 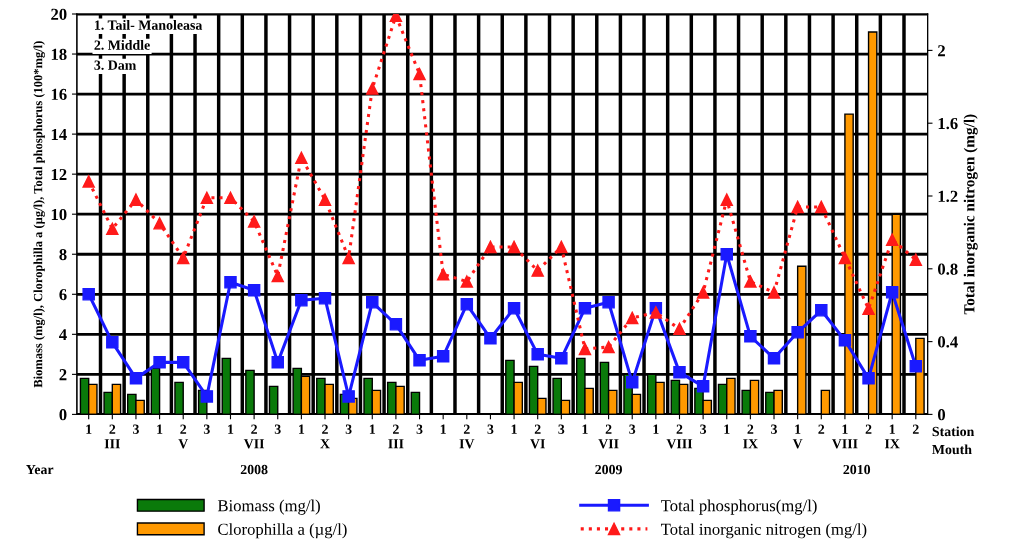 What do you see at coordinates (970, 214) in the screenshot?
I see `y2-axis-title: Total inorganic nitrogen (mg/l)` at bounding box center [970, 214].